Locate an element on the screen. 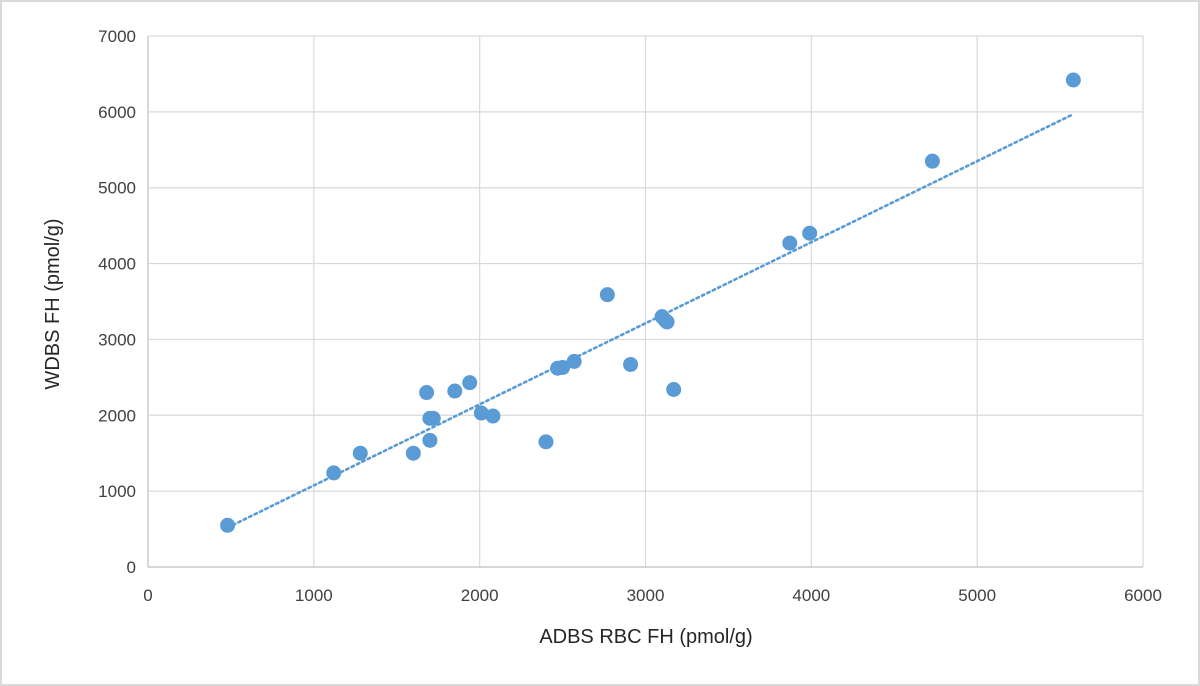  x-tick-label-0: 0 is located at coordinates (147, 595).